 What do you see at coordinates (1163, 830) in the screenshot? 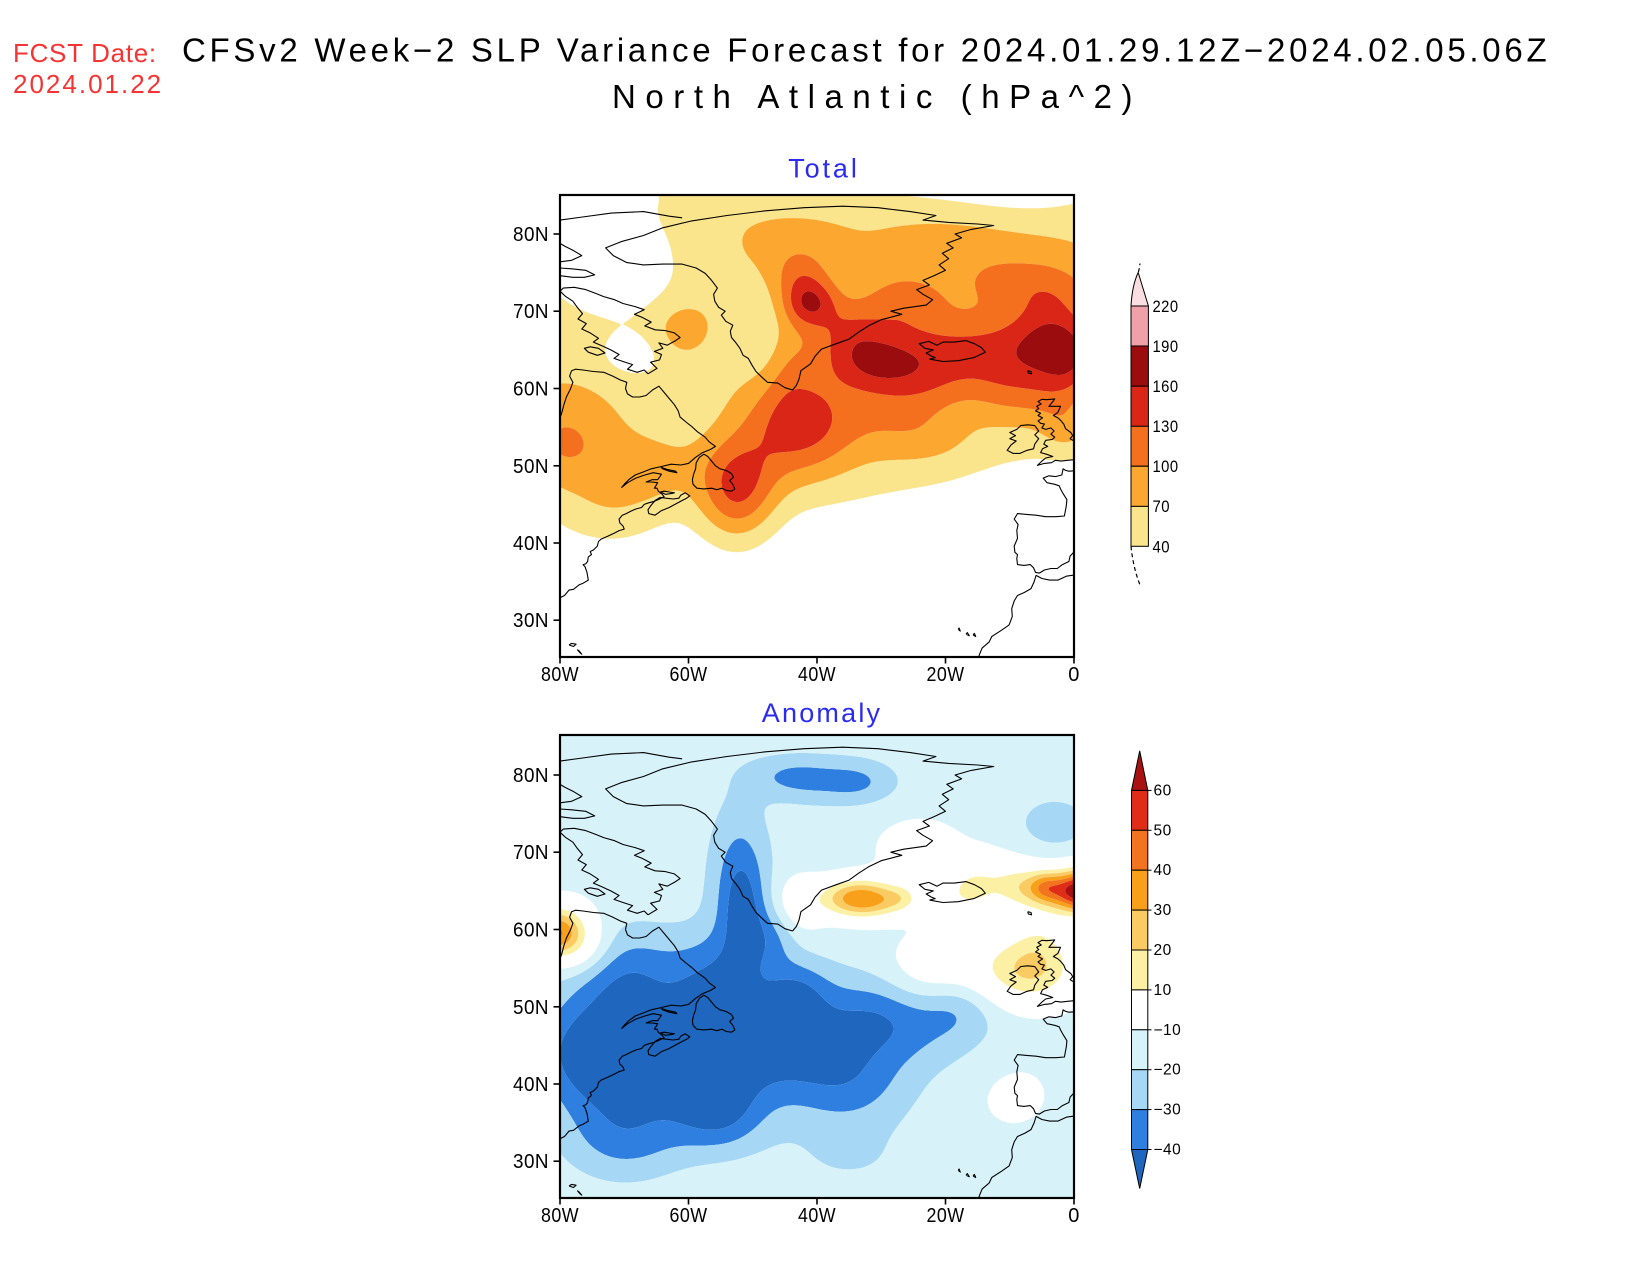
I see `svg-text: 50` at bounding box center [1163, 830].